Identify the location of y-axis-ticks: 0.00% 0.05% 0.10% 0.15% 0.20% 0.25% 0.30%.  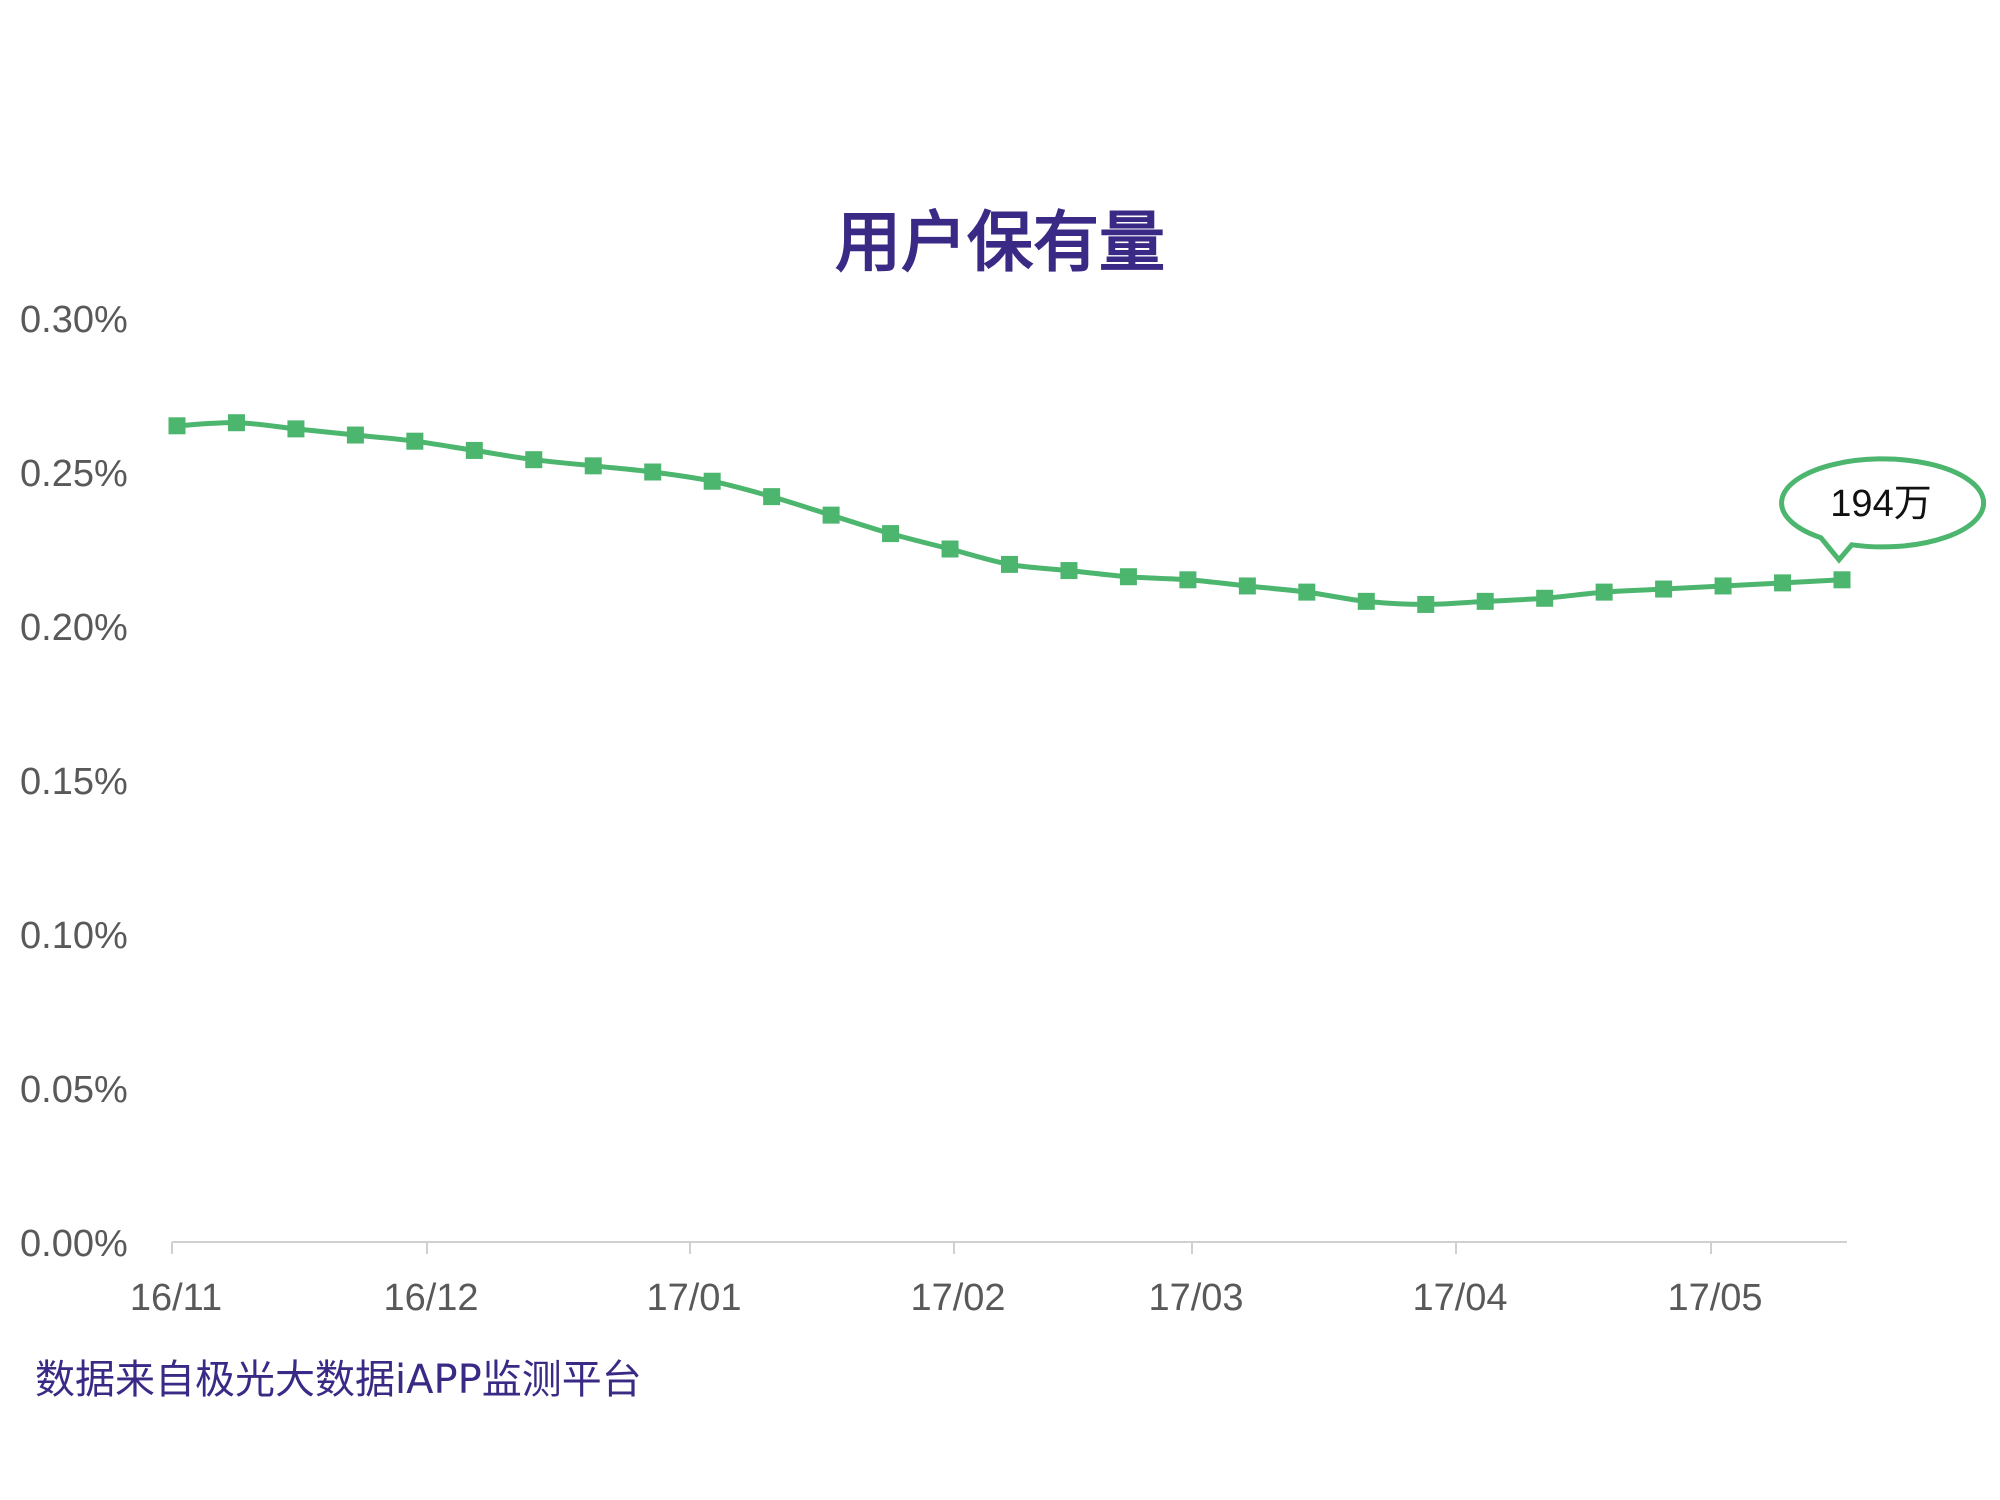
(74, 782).